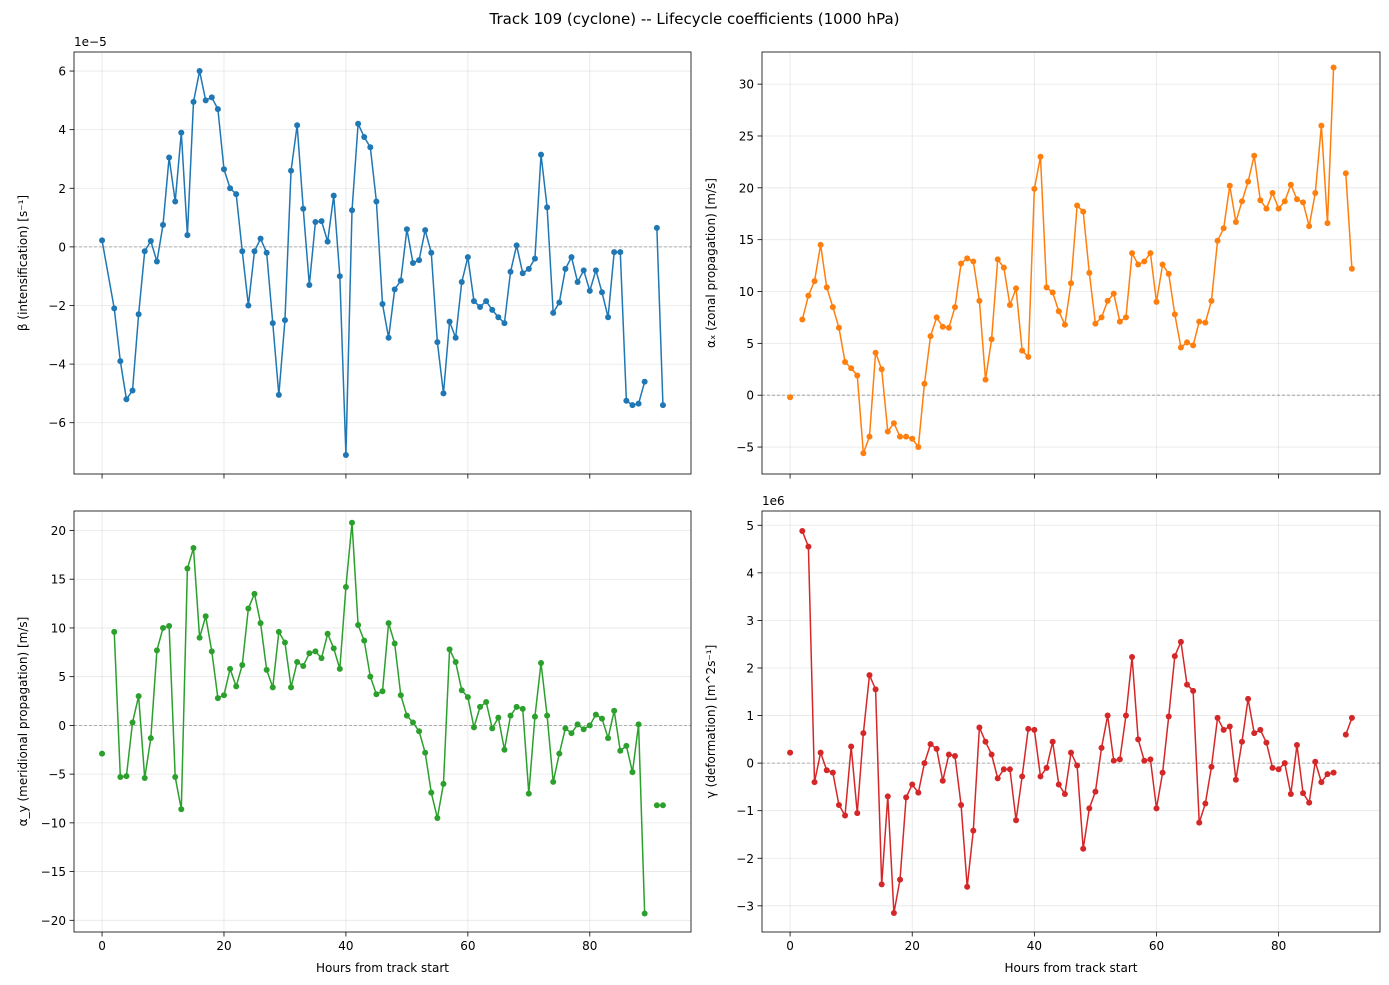  What do you see at coordinates (746, 188) in the screenshot?
I see `y-tick-label: 20` at bounding box center [746, 188].